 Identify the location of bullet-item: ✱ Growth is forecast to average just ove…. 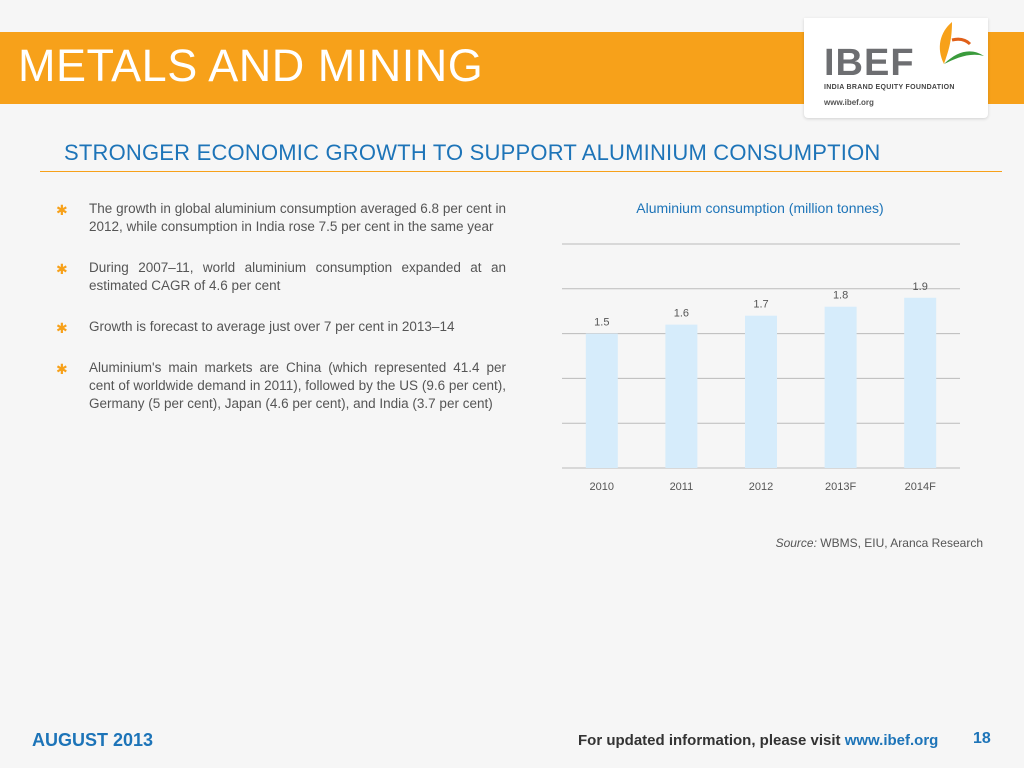
(281, 327).